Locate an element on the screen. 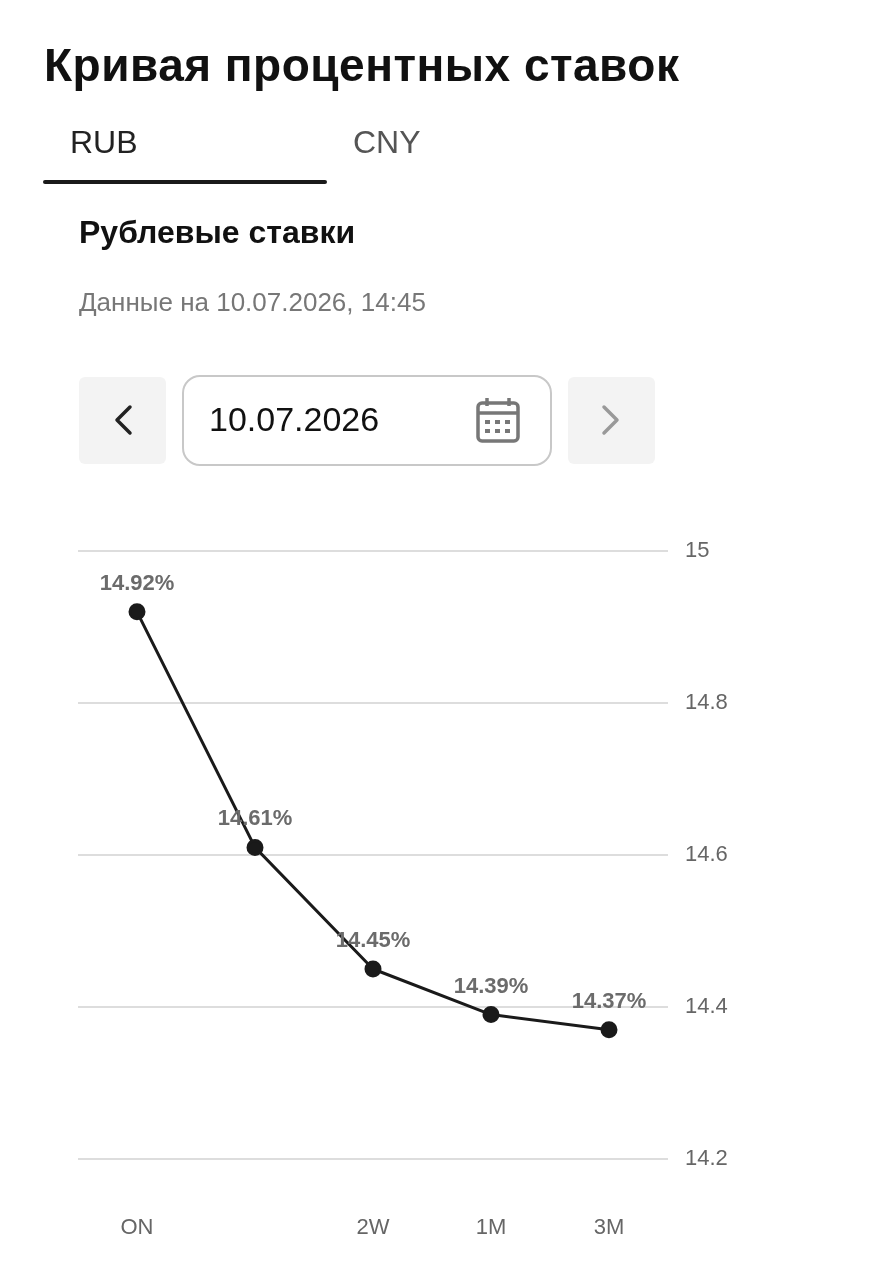 The height and width of the screenshot is (1280, 878). text: 10.07.2026 is located at coordinates (294, 419).